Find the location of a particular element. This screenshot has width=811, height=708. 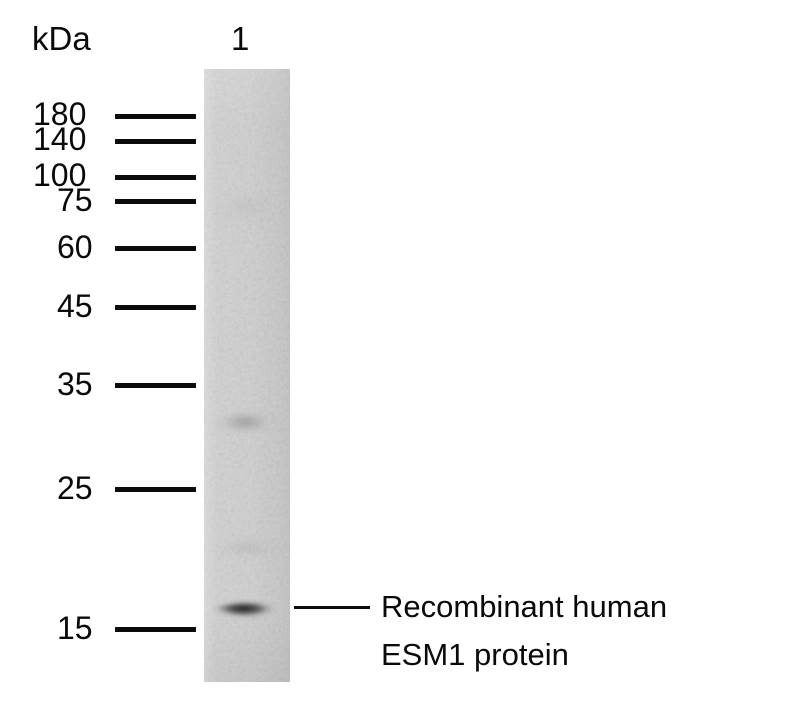

marker-label-180: 180 is located at coordinates (60, 114).